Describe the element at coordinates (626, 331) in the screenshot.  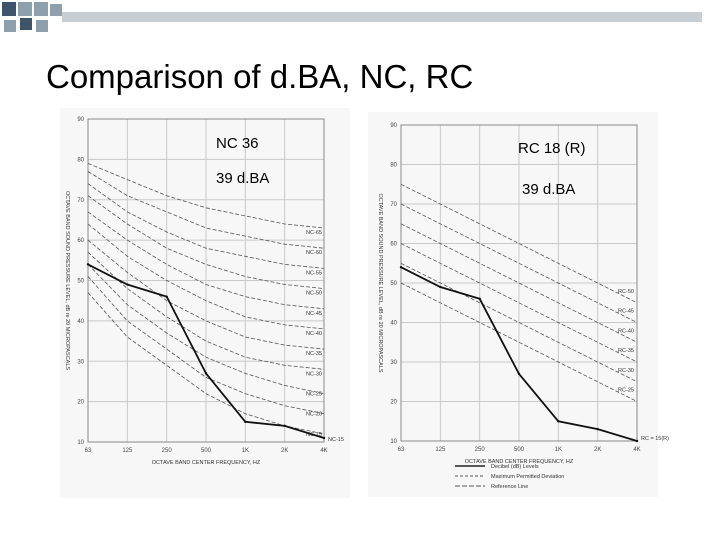
I see `curve-label: RC-40` at that location.